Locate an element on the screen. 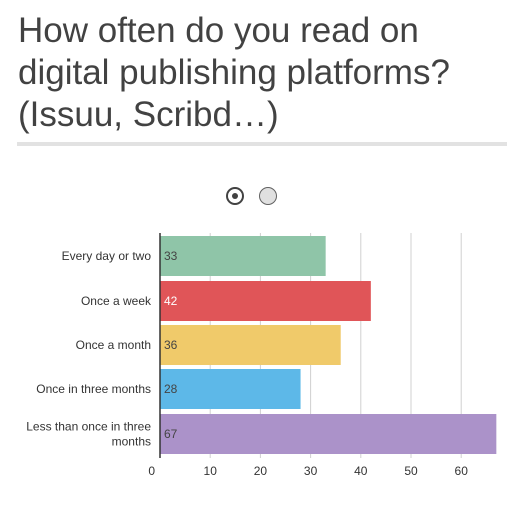 This screenshot has height=516, width=525. x-tick-label: 50 is located at coordinates (411, 471).